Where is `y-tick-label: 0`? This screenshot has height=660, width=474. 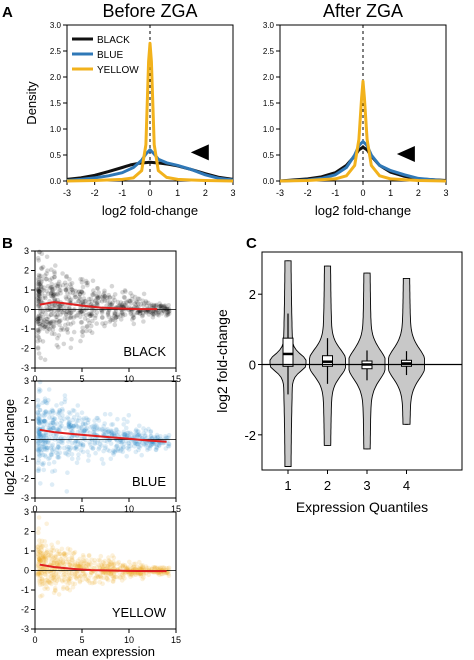 y-tick-label: 0 is located at coordinates (26, 571).